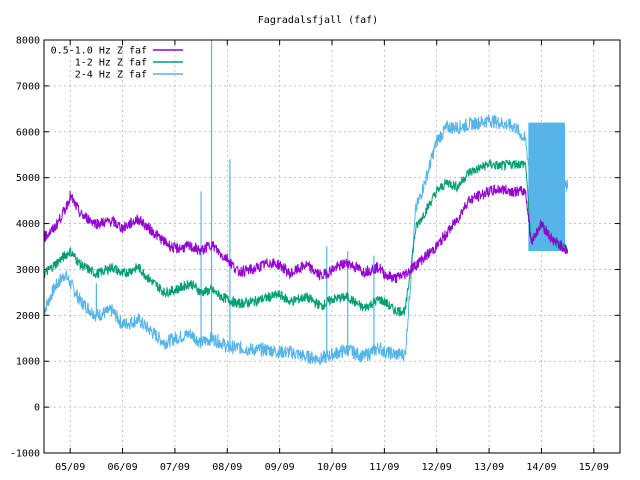 The height and width of the screenshot is (480, 640). Describe the element at coordinates (28, 132) in the screenshot. I see `y-tick-label: 6000` at that location.